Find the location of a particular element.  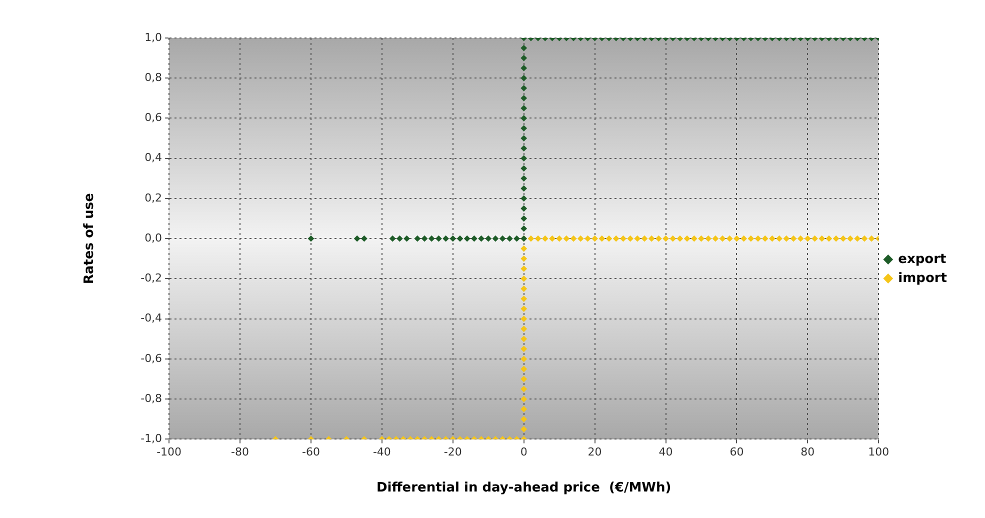

x-tick-label: -60 is located at coordinates (311, 452).